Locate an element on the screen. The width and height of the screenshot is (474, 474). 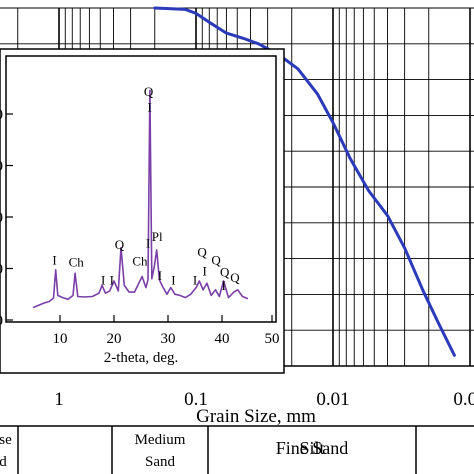
inset-x-tick-label: 40 is located at coordinates (222, 339).